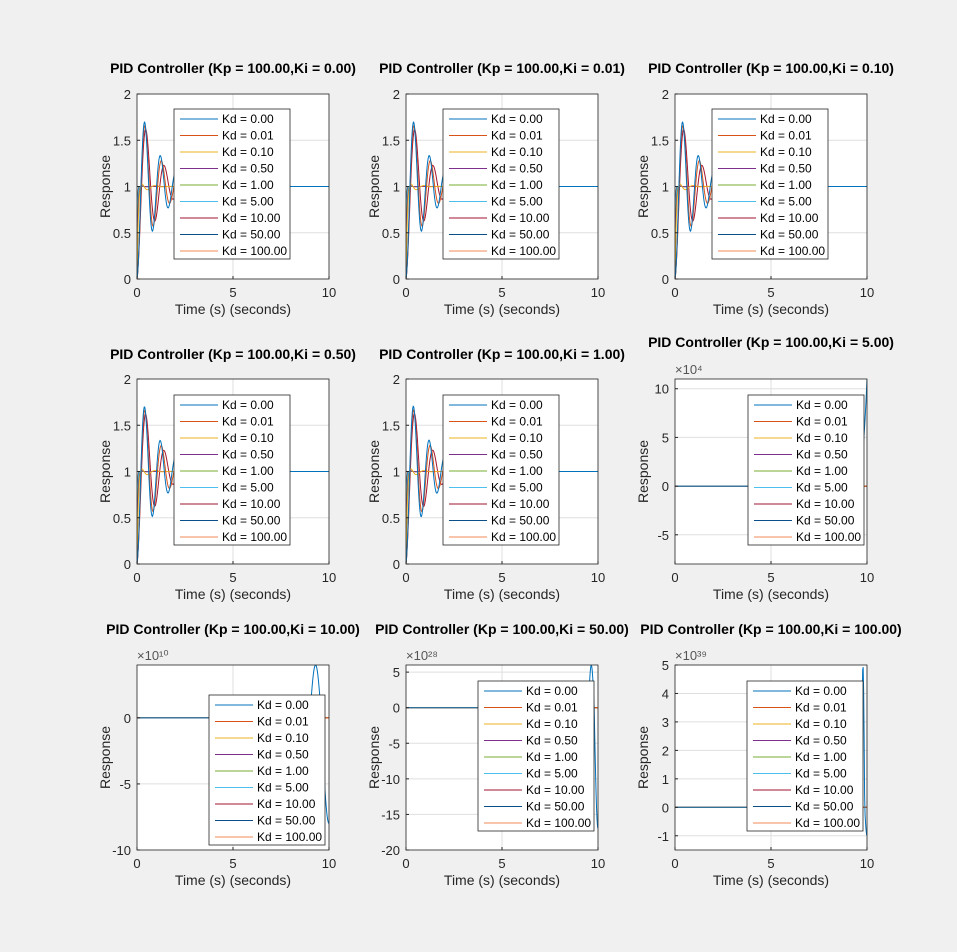 The image size is (957, 952). I want to click on chart-title: PID Controller (Kp = 100.00,Ki = 0.01), so click(502, 68).